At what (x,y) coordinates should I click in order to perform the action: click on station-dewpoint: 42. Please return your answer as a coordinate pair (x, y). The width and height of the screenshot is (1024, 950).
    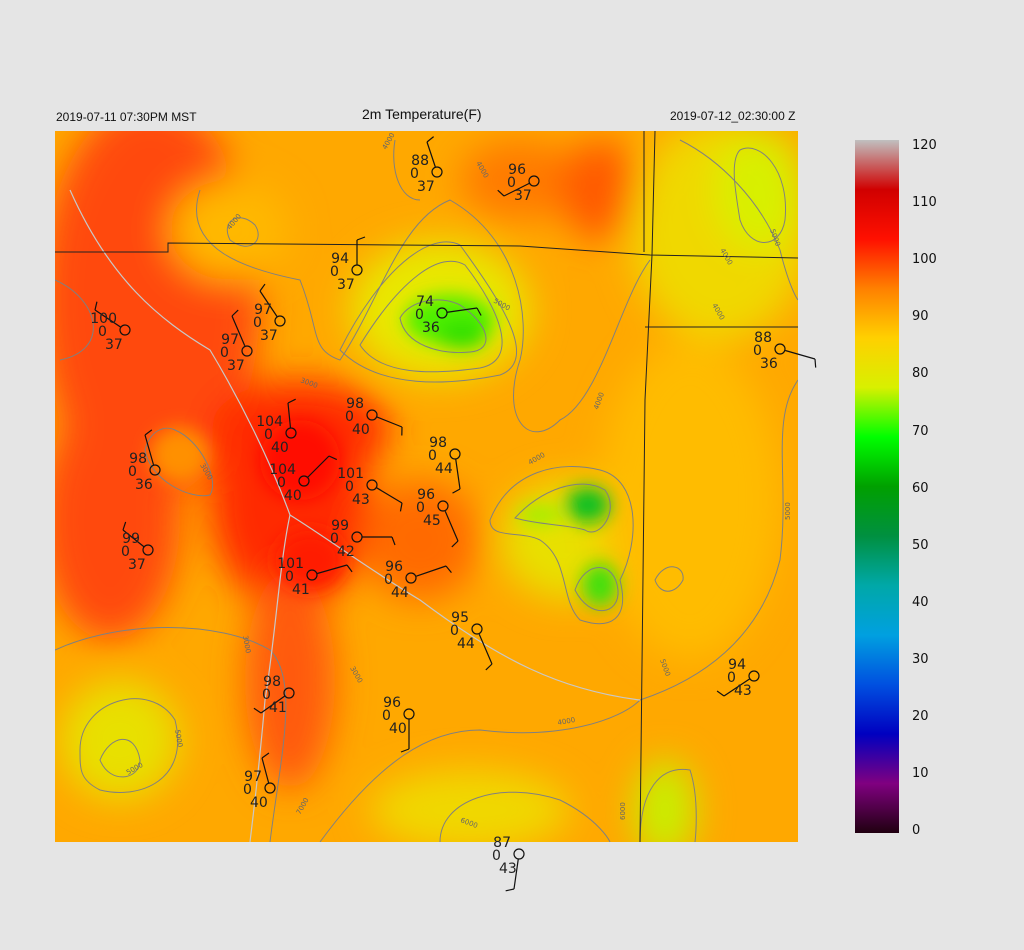
    Looking at the image, I should click on (346, 552).